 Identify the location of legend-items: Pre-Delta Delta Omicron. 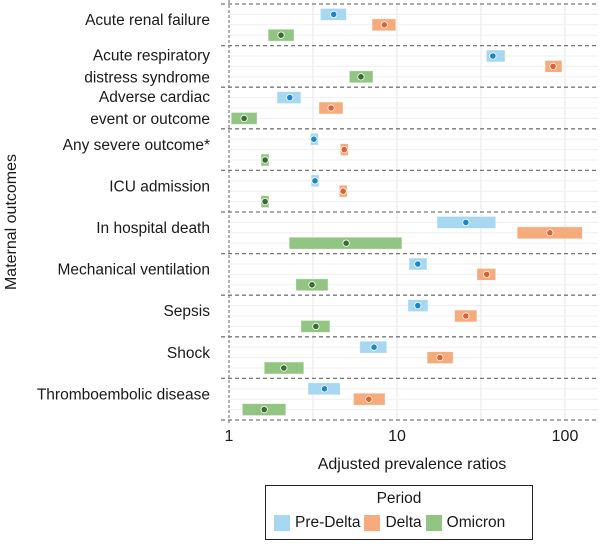
(391, 523).